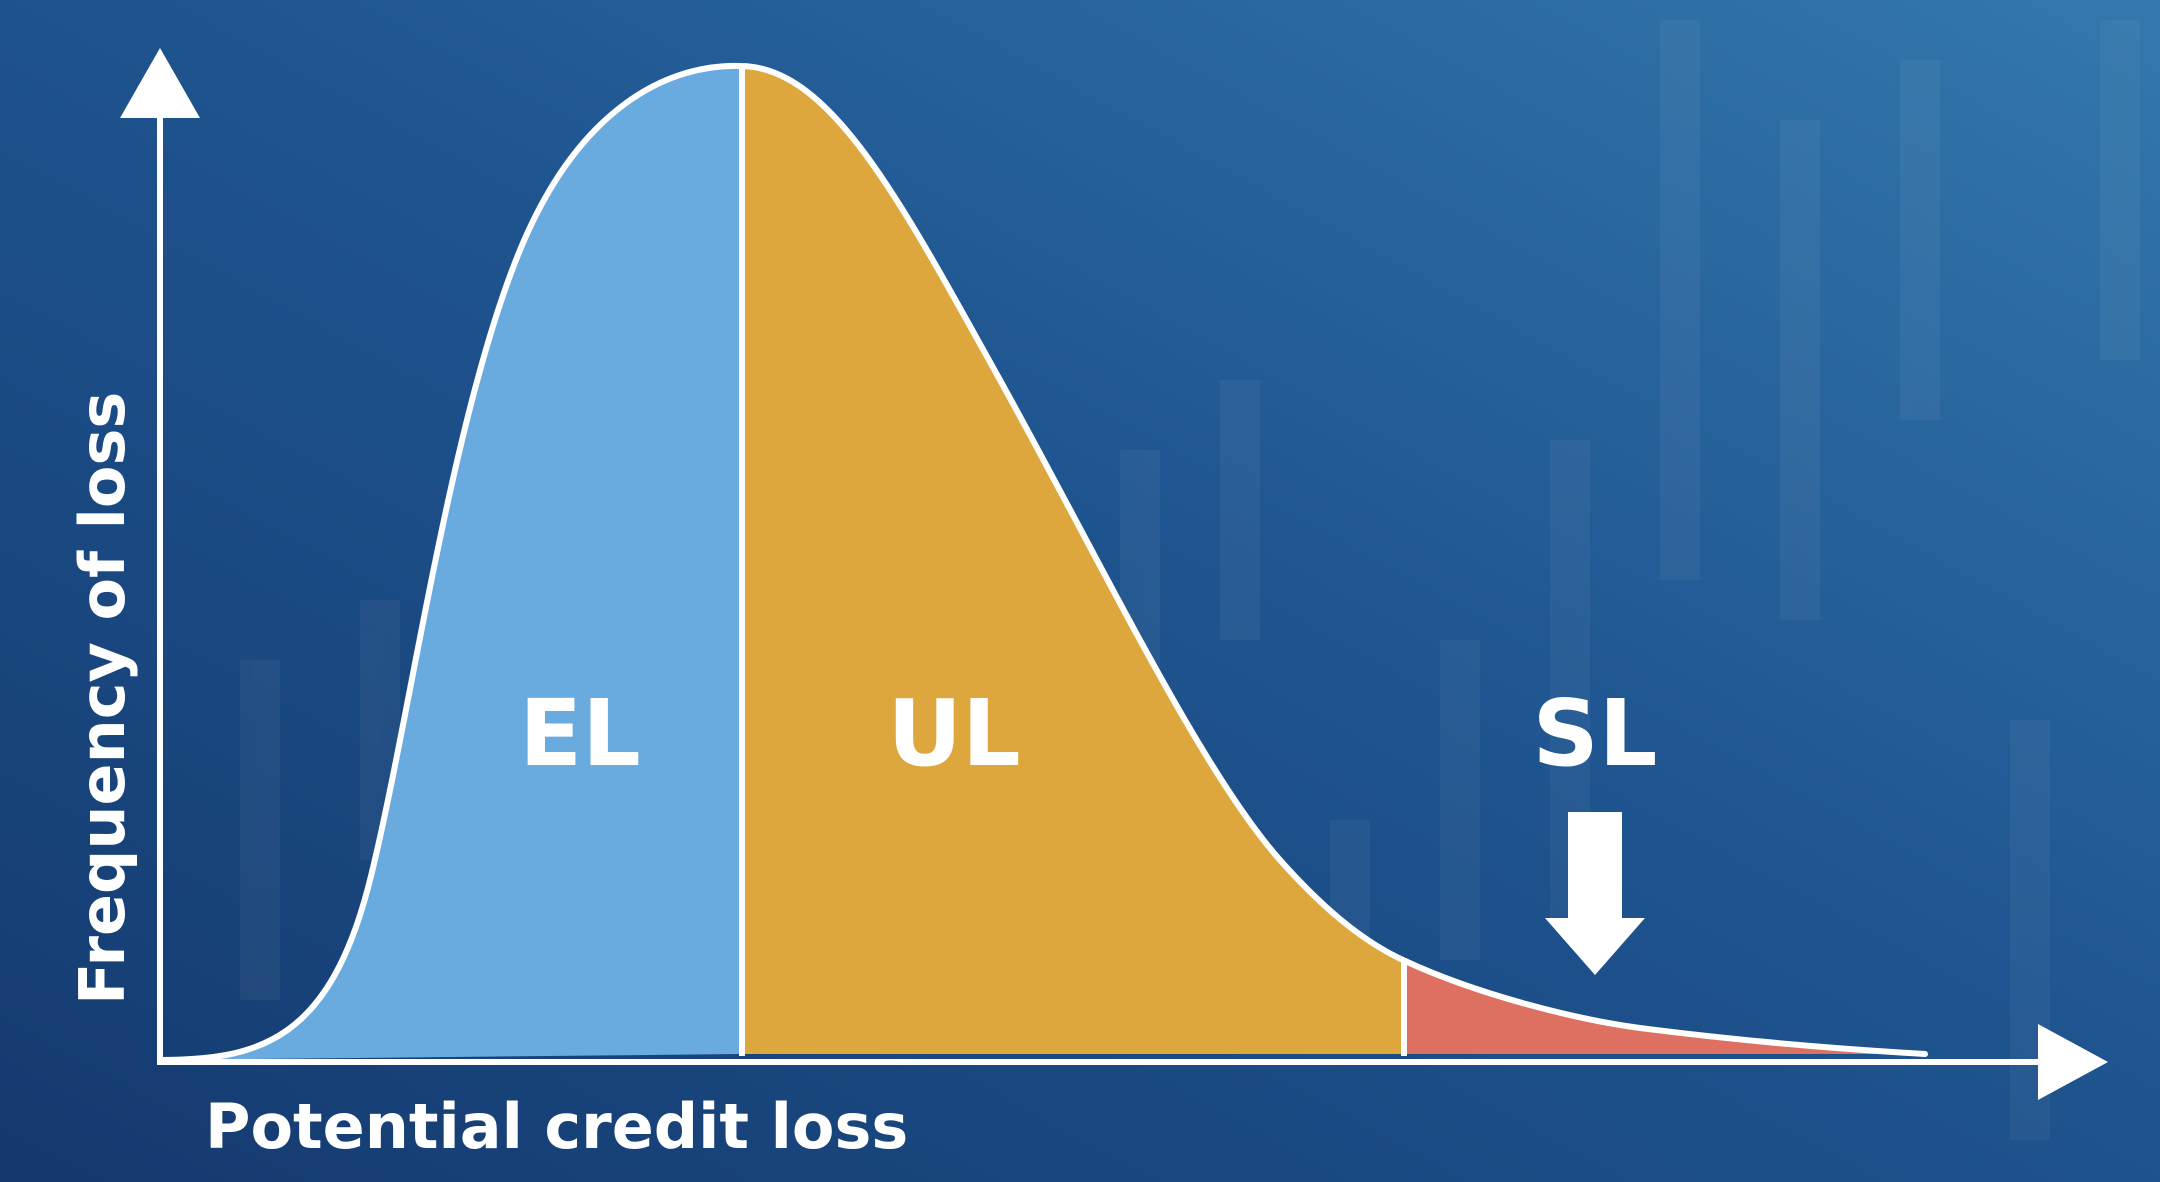 Image resolution: width=2160 pixels, height=1182 pixels. I want to click on sl-label: SL, so click(1595, 733).